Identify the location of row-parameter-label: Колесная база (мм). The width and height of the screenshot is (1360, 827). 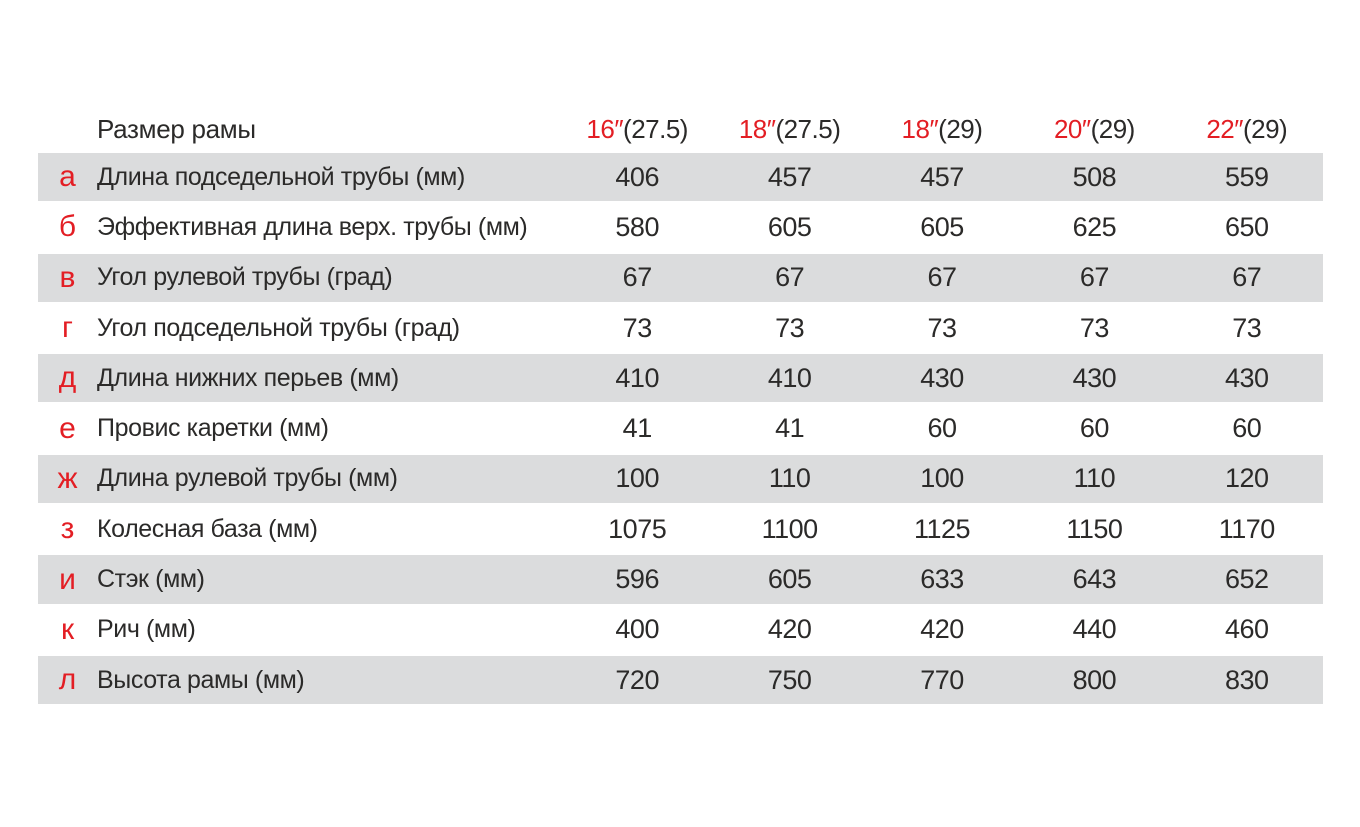
(207, 528).